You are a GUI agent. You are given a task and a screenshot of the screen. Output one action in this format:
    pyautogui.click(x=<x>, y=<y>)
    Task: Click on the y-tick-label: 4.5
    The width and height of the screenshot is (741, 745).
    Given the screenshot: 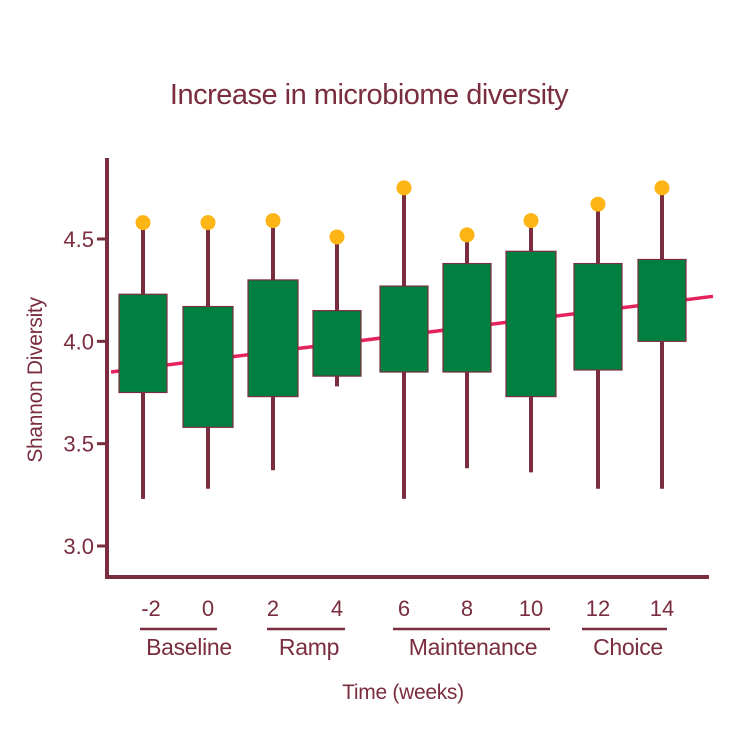 What is the action you would take?
    pyautogui.click(x=78, y=239)
    